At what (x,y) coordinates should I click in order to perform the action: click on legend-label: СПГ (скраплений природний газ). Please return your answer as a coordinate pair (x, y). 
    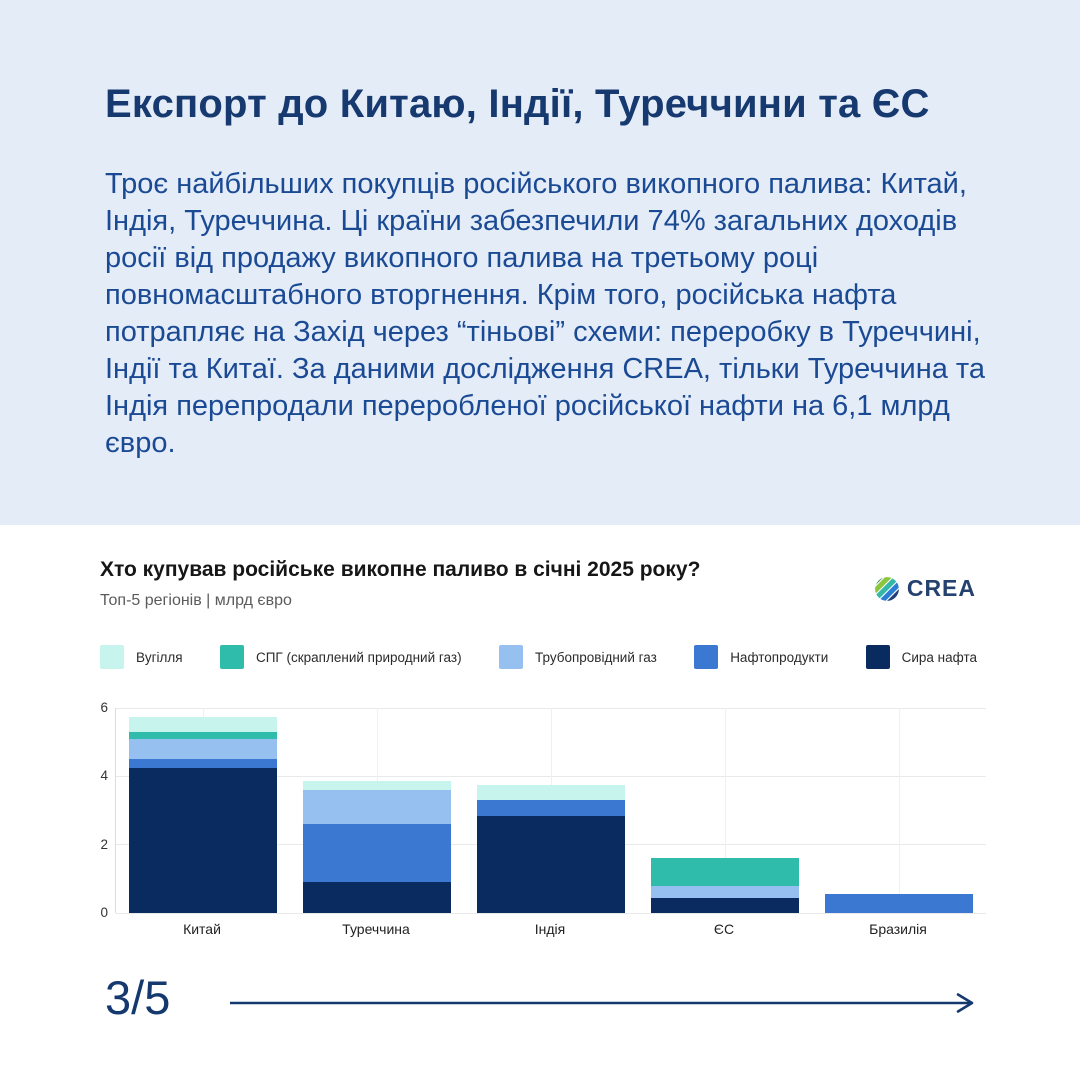
    Looking at the image, I should click on (358, 657).